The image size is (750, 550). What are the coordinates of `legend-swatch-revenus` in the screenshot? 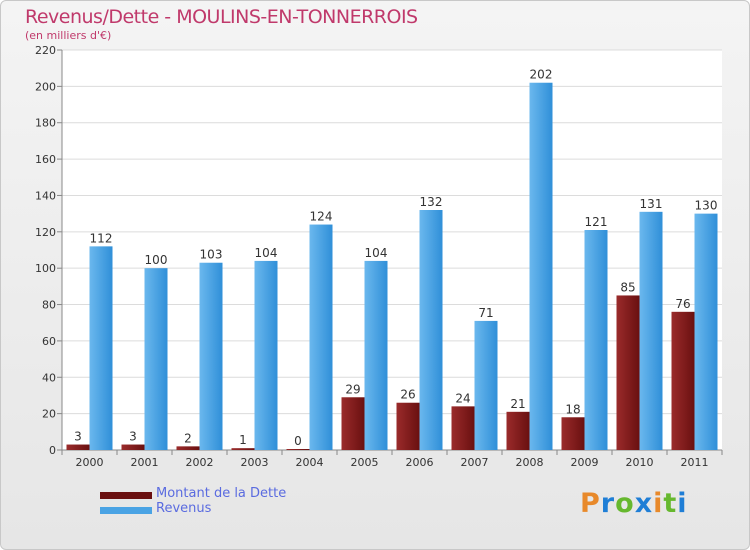 It's located at (126, 510).